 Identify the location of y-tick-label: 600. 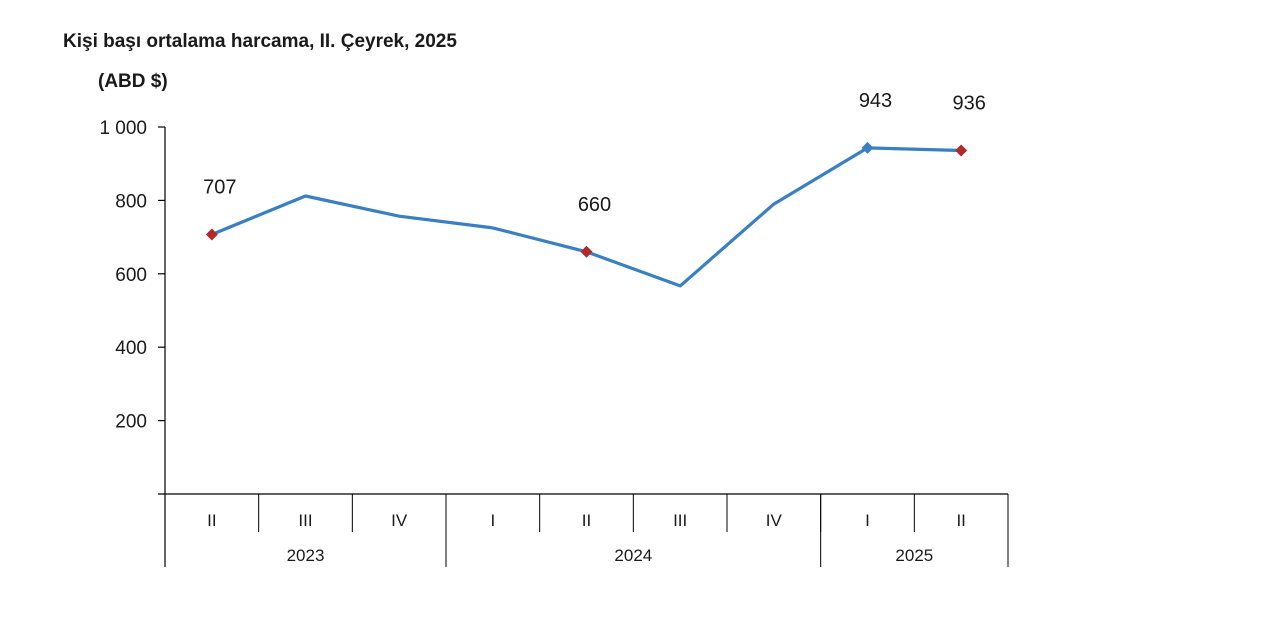
(131, 275).